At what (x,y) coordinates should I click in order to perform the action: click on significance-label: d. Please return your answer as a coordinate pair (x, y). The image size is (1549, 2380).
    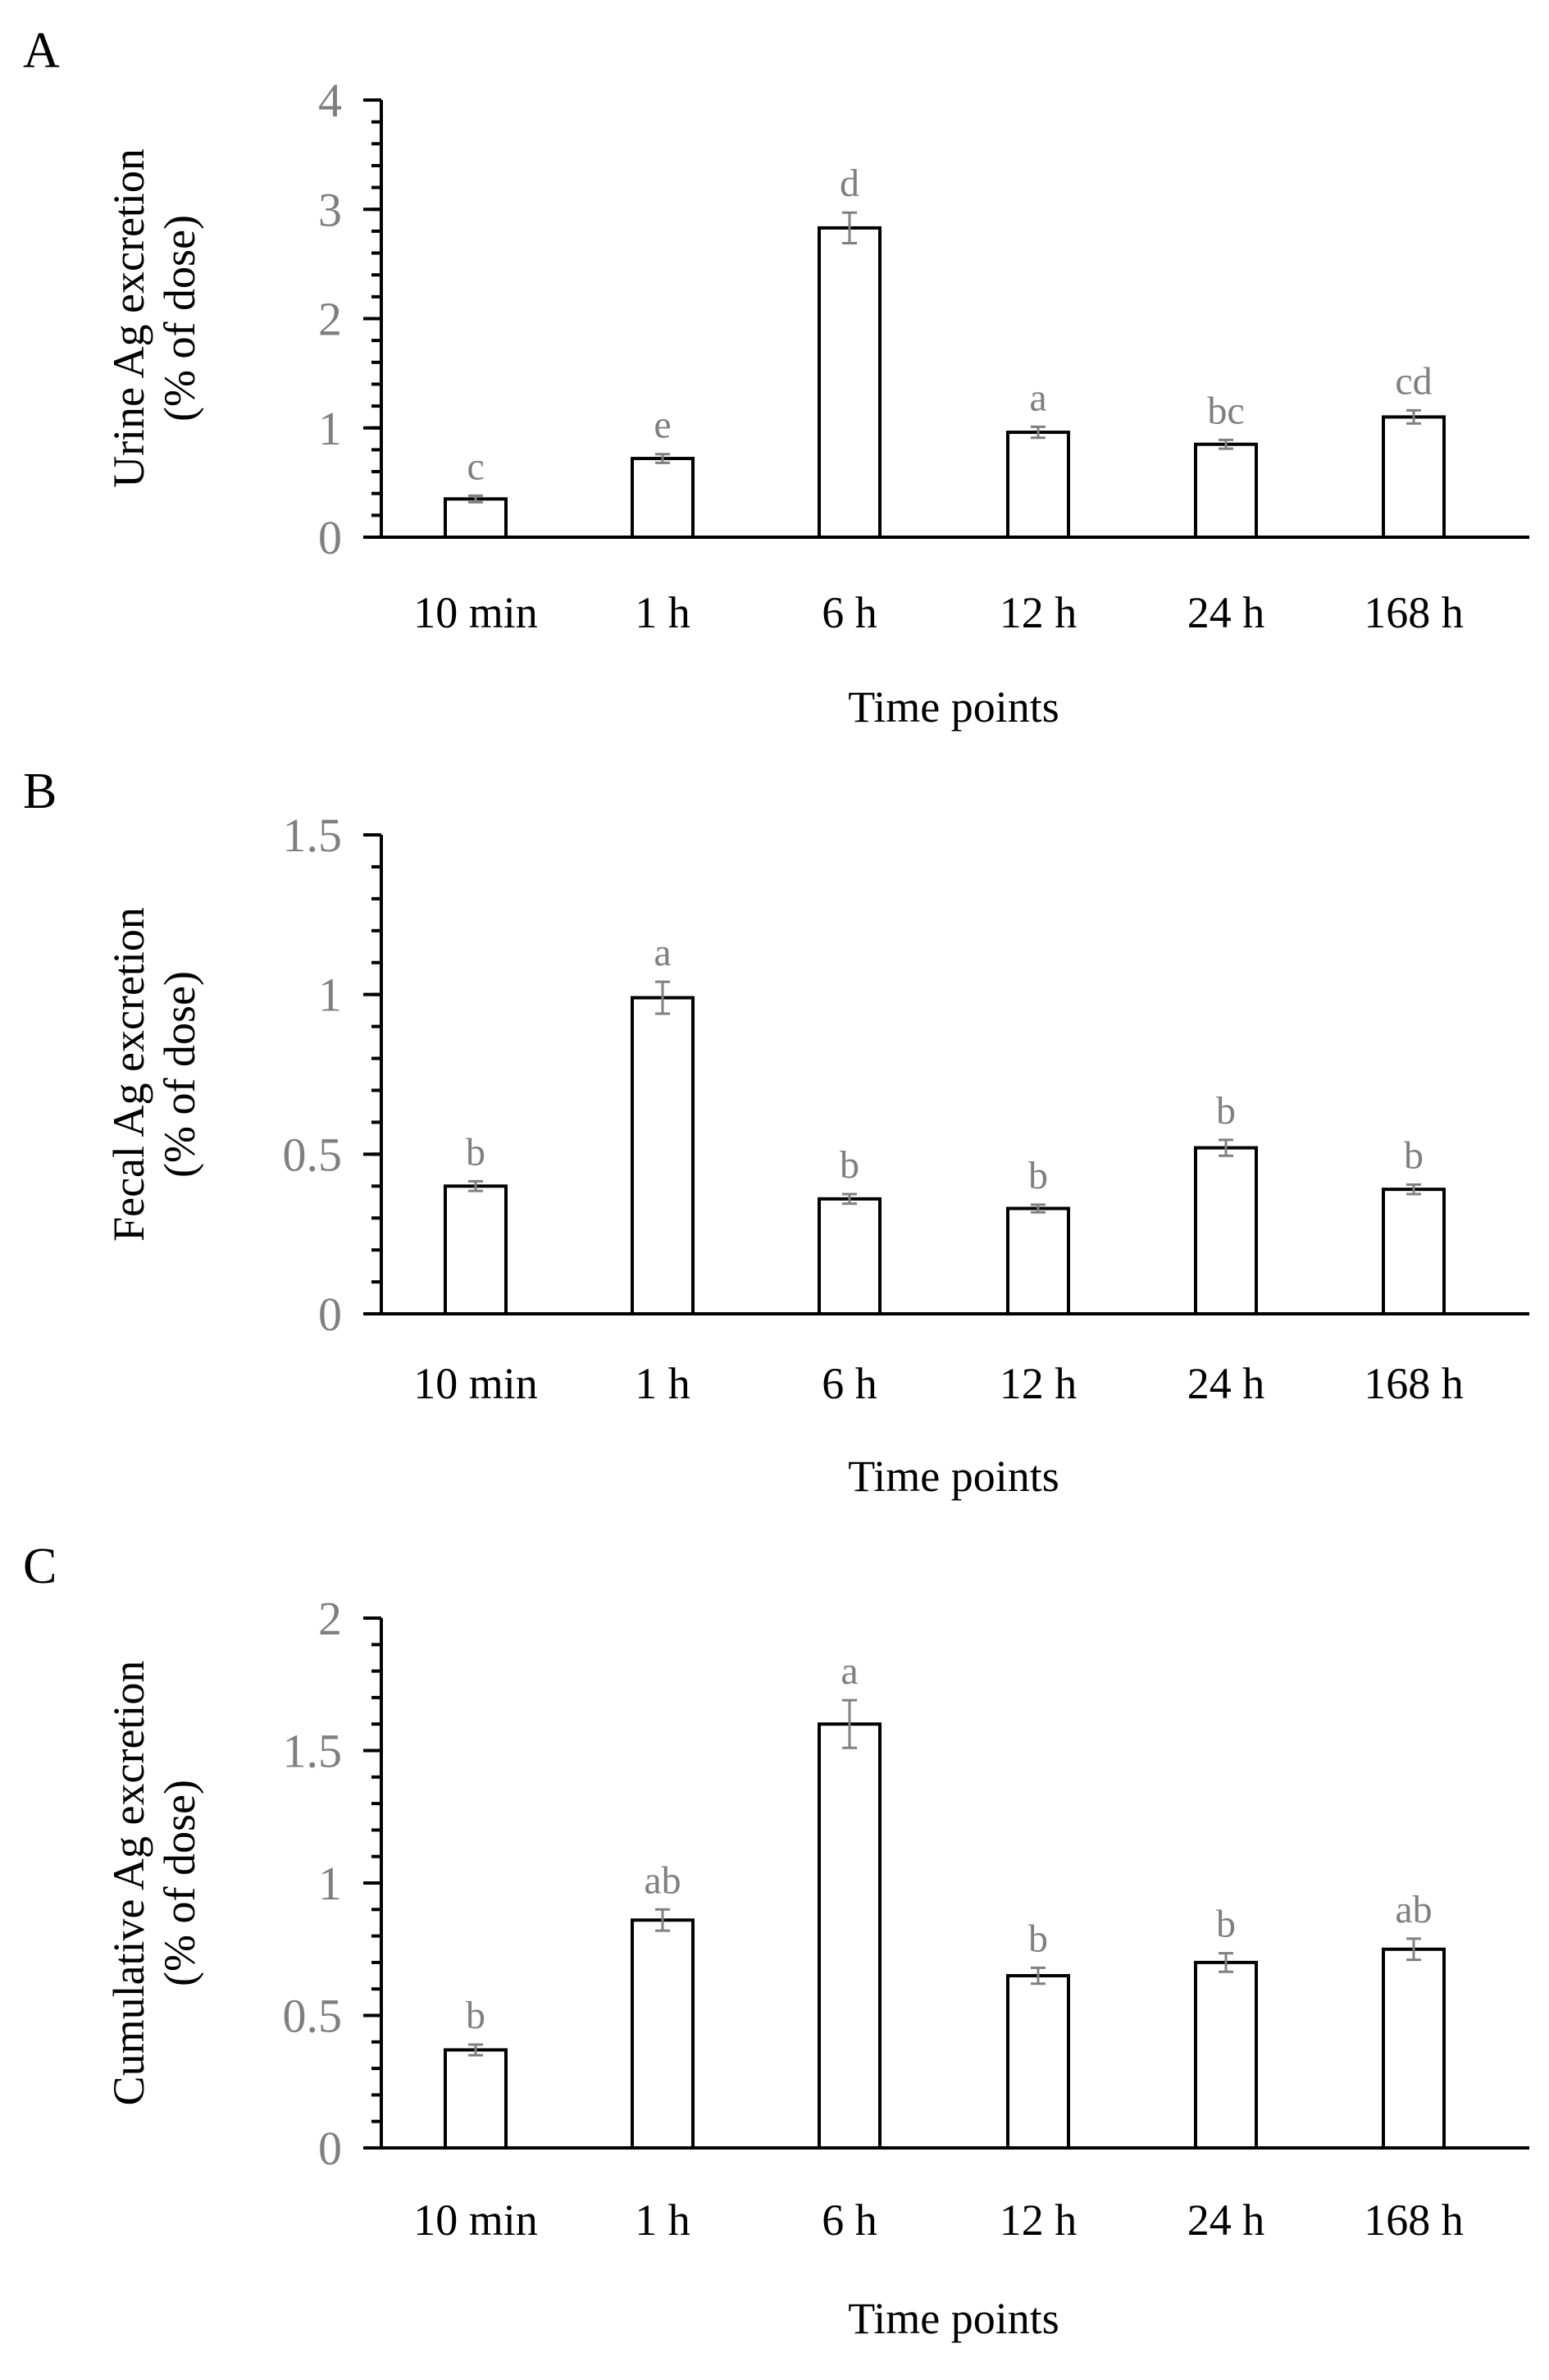
    Looking at the image, I should click on (849, 183).